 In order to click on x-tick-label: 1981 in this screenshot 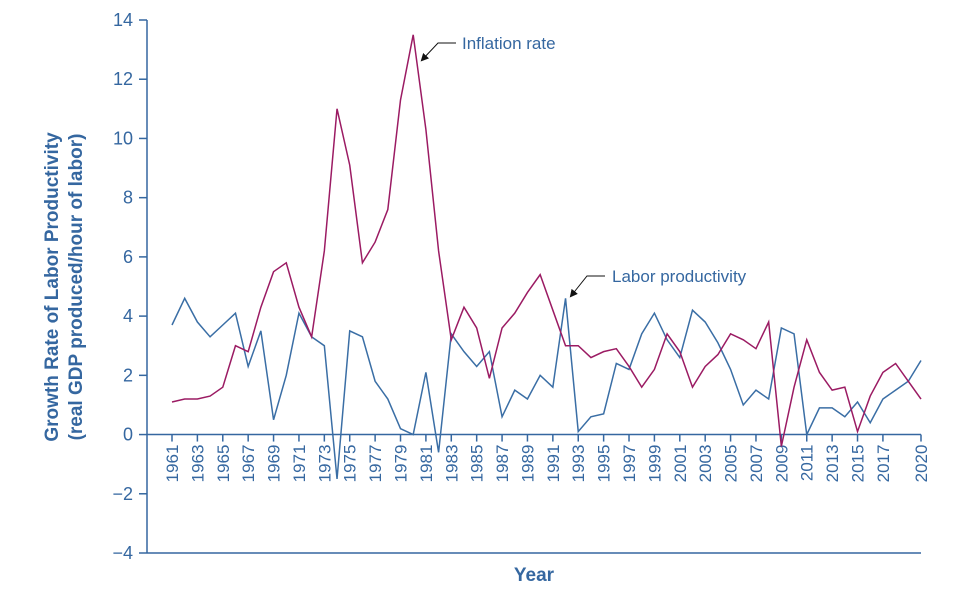, I will do `click(426, 464)`.